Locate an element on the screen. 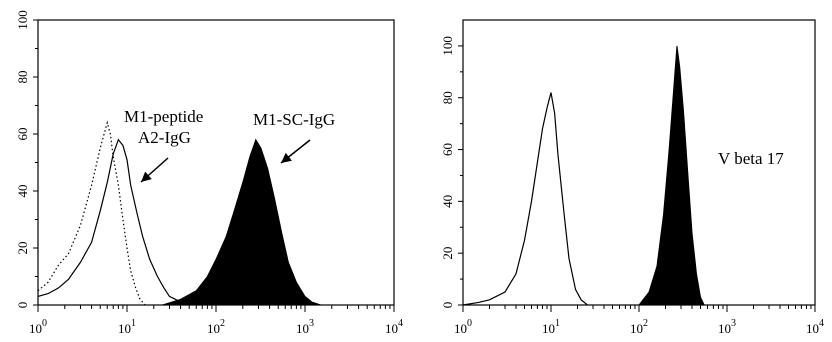 Image resolution: width=832 pixels, height=342 pixels. dotted-histogram is located at coordinates (91, 213).